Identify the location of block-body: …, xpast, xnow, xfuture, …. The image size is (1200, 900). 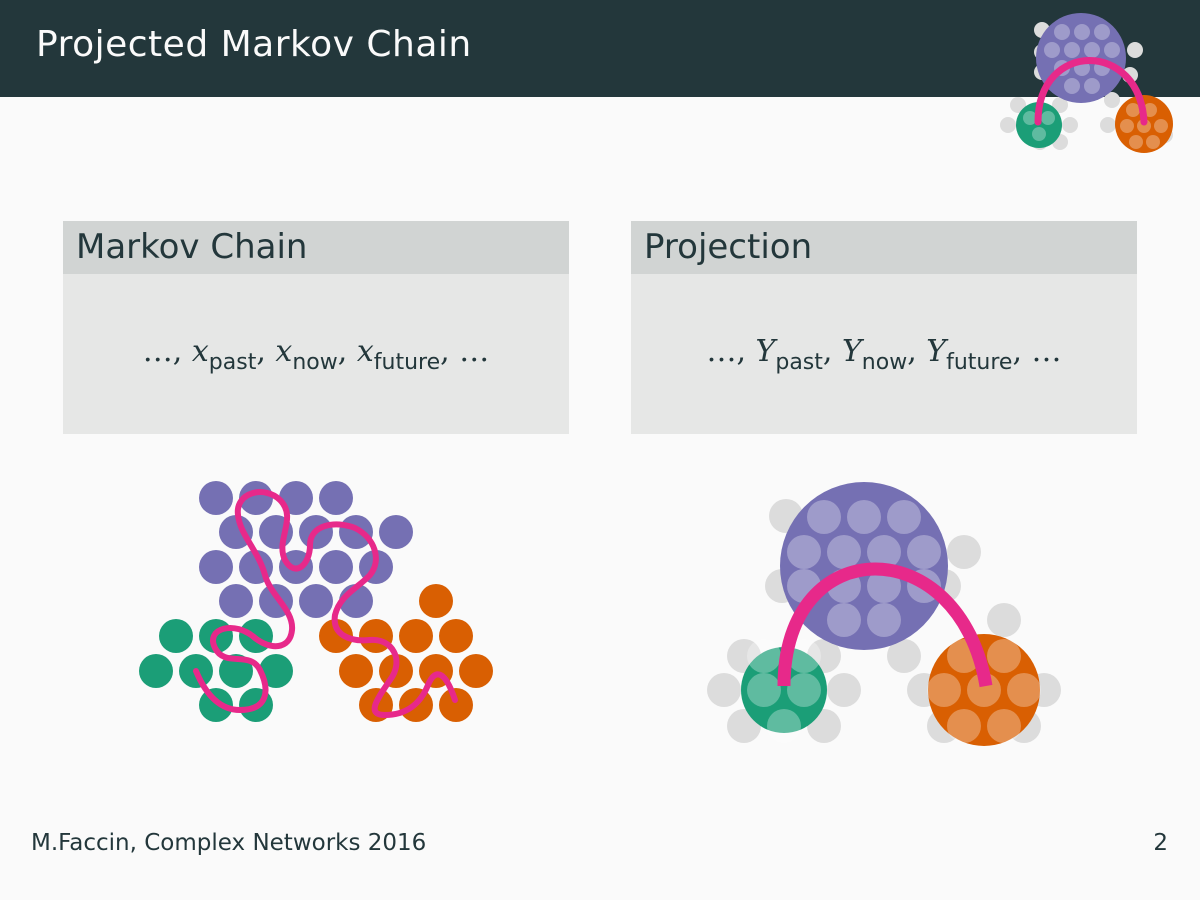
(316, 354).